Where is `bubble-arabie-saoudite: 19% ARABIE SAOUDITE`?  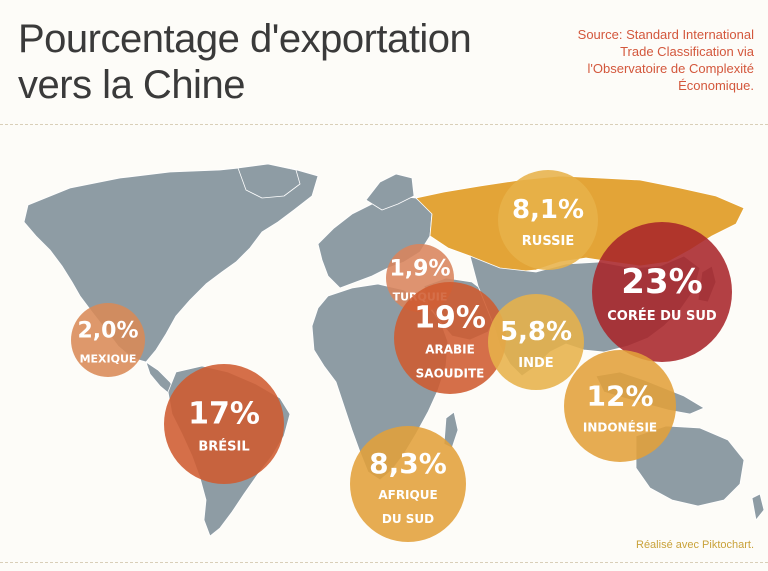 bubble-arabie-saoudite: 19% ARABIE SAOUDITE is located at coordinates (450, 338).